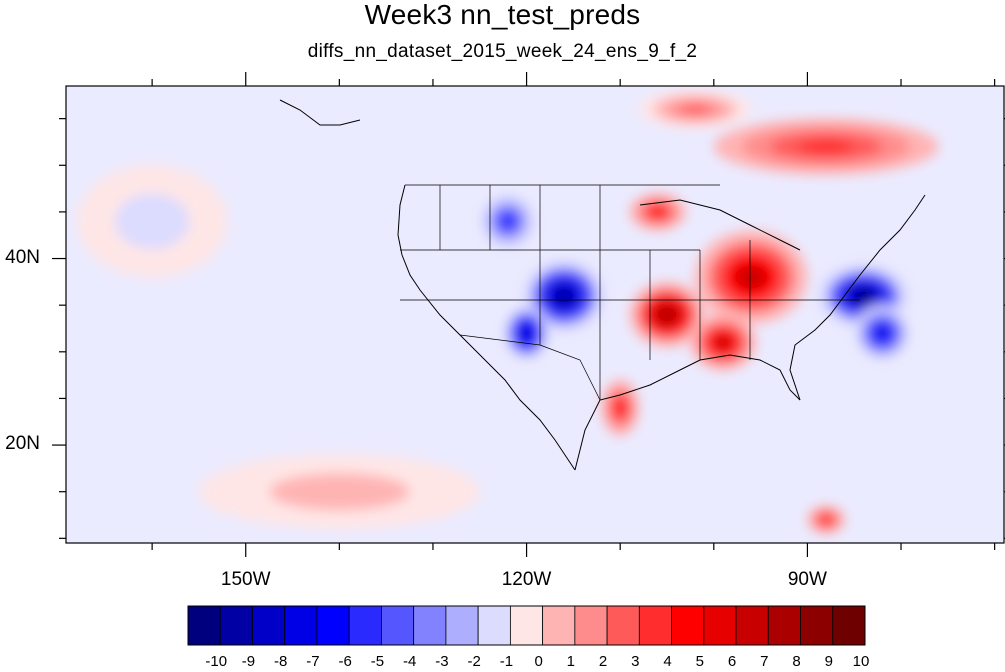 The width and height of the screenshot is (1005, 672). I want to click on colorbar-label: 6, so click(732, 661).